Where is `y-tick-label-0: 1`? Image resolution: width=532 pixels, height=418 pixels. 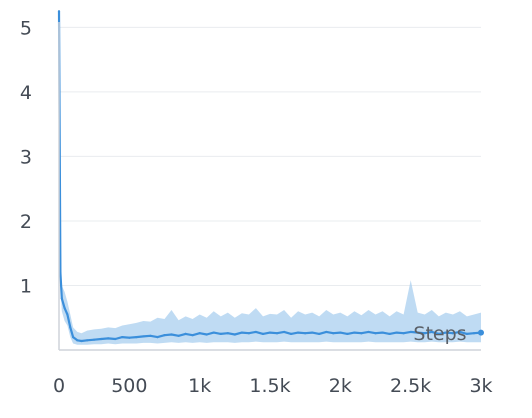 y-tick-label-0: 1 is located at coordinates (26, 286).